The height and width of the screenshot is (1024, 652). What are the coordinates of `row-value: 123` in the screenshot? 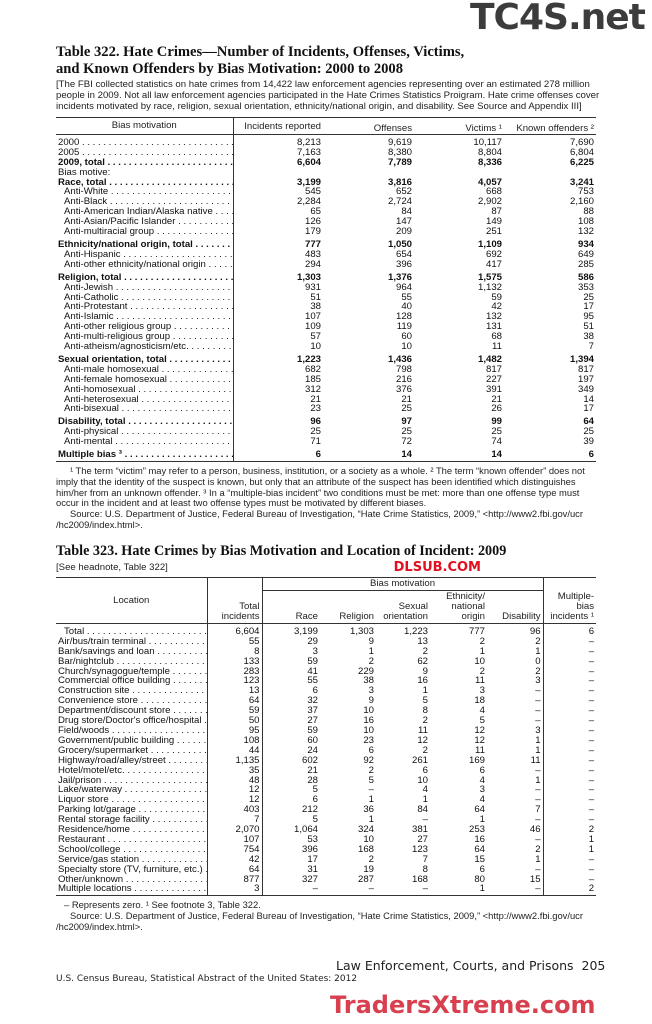 It's located at (235, 681).